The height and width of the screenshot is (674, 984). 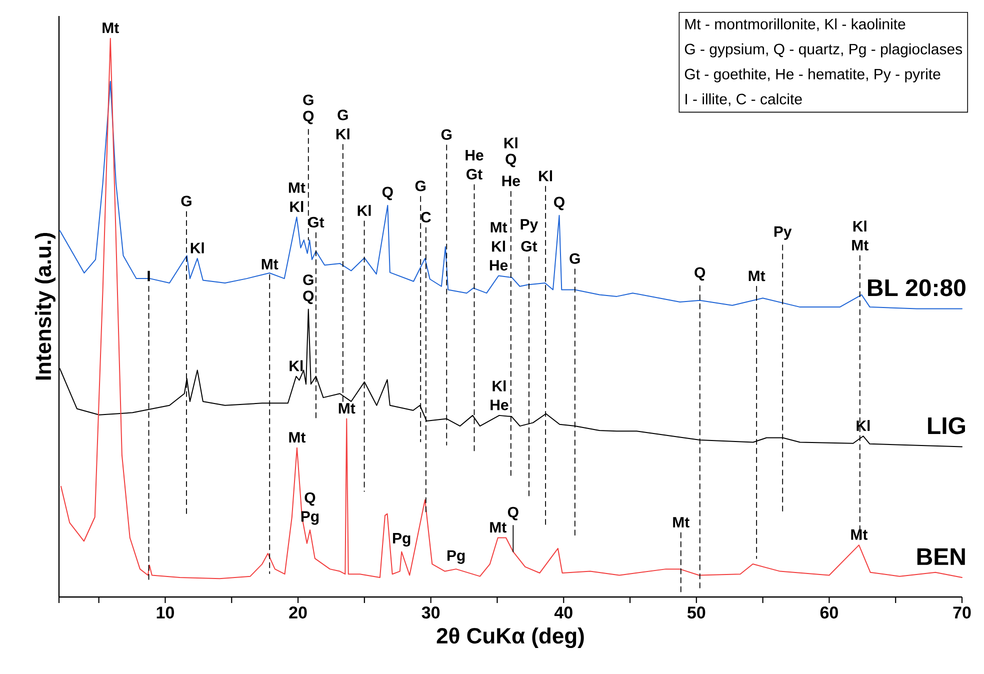 What do you see at coordinates (696, 612) in the screenshot?
I see `x-tick-label: 50` at bounding box center [696, 612].